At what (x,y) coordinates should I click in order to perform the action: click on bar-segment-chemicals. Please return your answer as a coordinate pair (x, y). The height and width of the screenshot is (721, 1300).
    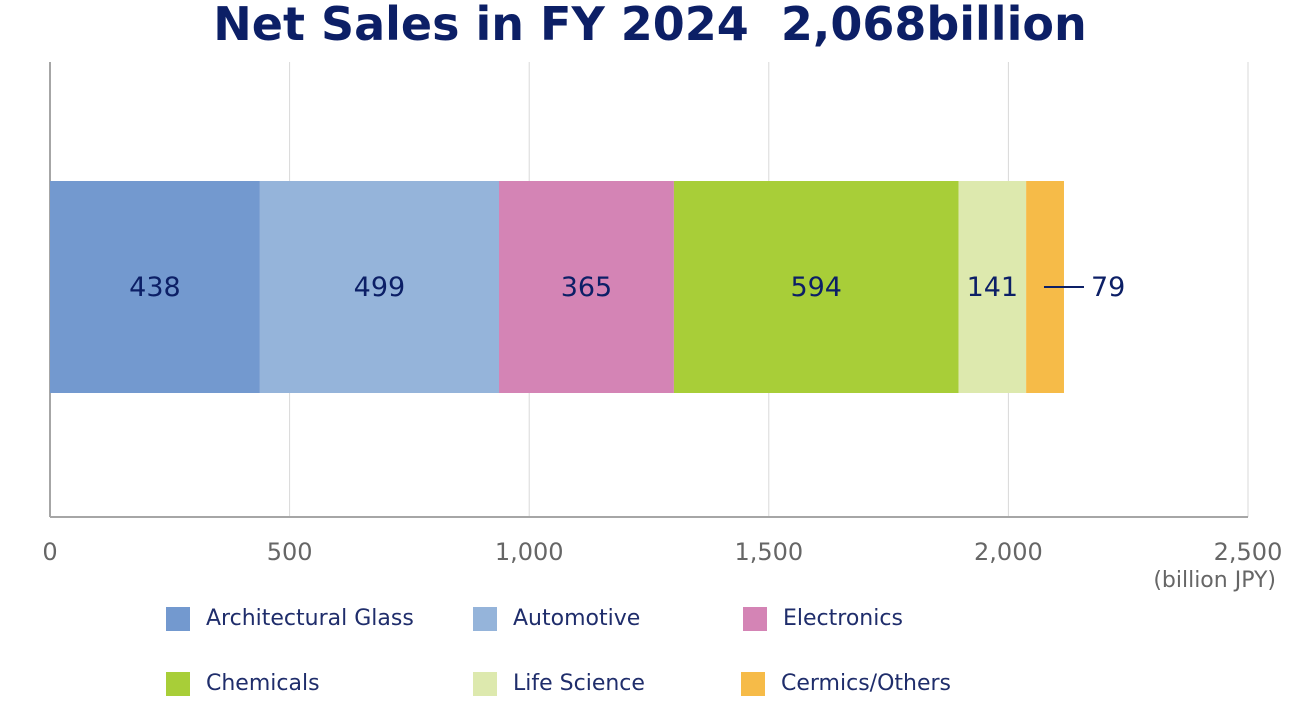
    Looking at the image, I should click on (816, 287).